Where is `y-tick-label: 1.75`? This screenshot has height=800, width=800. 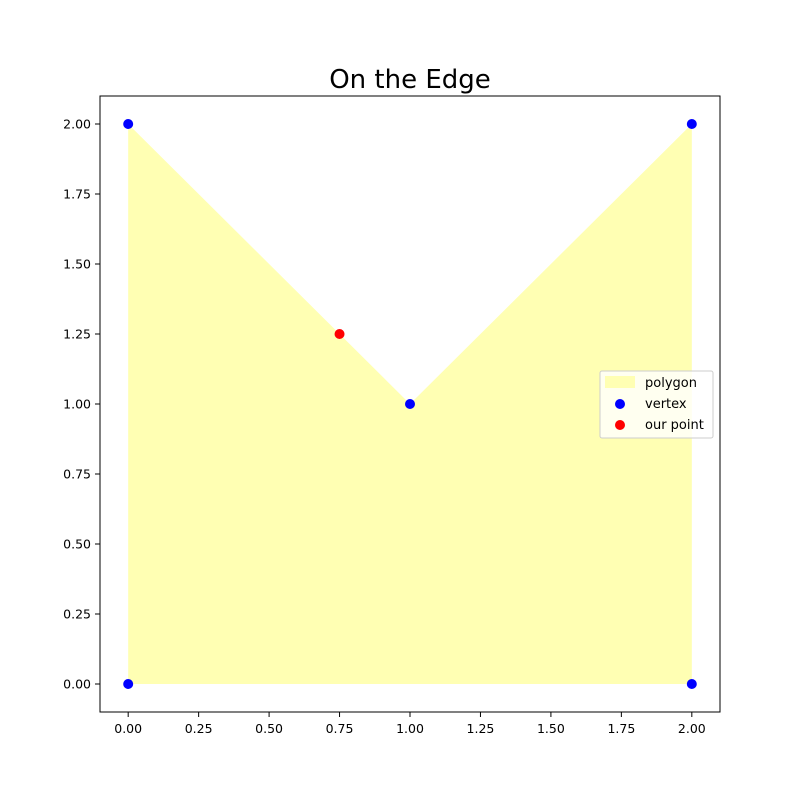 y-tick-label: 1.75 is located at coordinates (77, 194).